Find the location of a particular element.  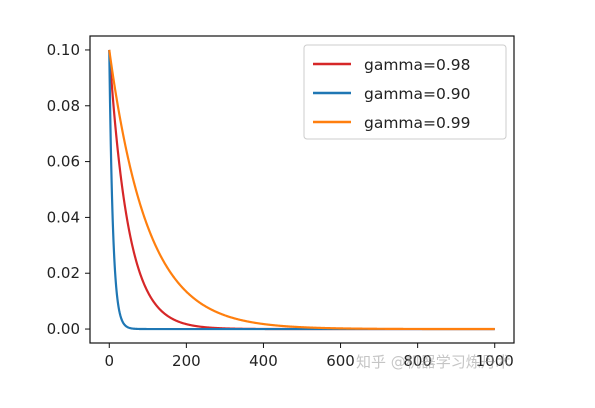

y-tick-label: 0.02 is located at coordinates (63, 273).